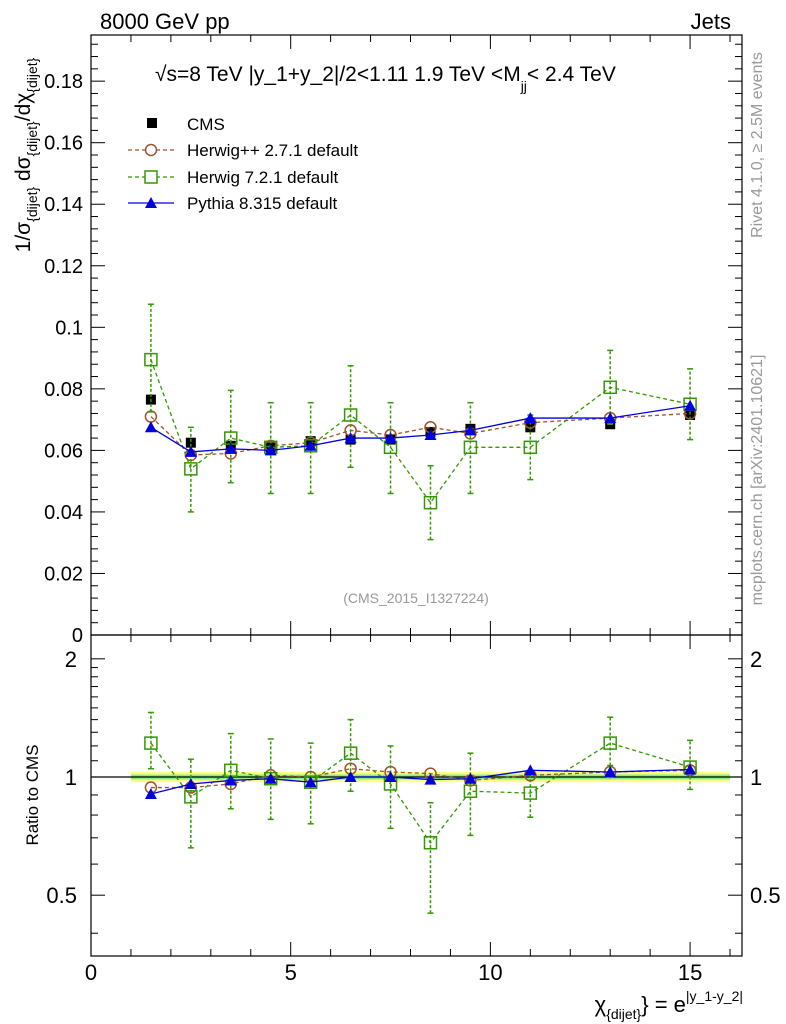  Describe the element at coordinates (420, 434) in the screenshot. I see `main-line-herwig-2-7-1-default` at that location.